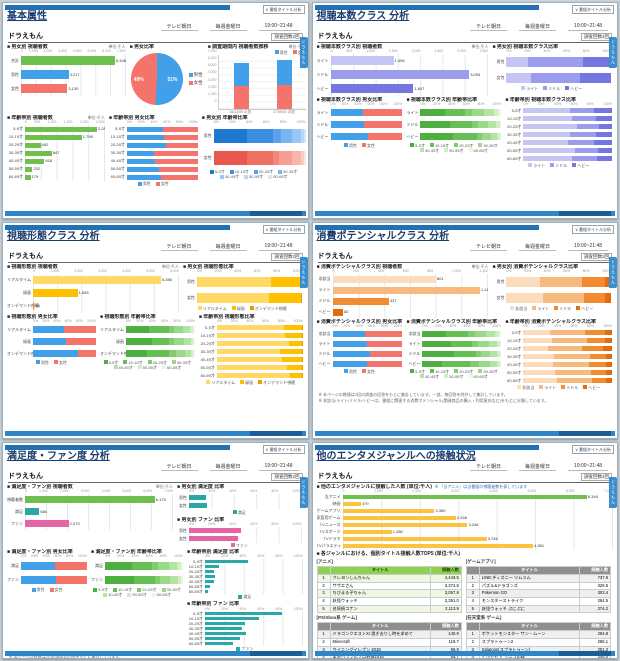 The width and height of the screenshot is (620, 661). Describe the element at coordinates (195, 566) in the screenshot. I see `bar-label: 10-19才` at that location.